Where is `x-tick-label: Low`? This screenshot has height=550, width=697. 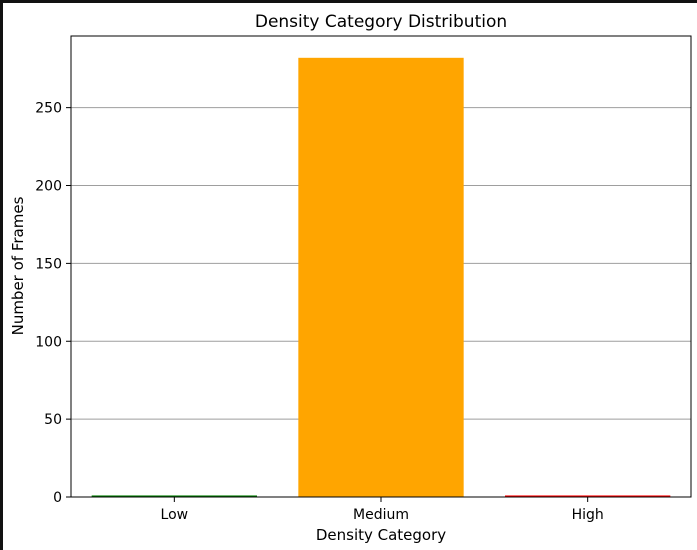
x-tick-label: Low is located at coordinates (175, 515).